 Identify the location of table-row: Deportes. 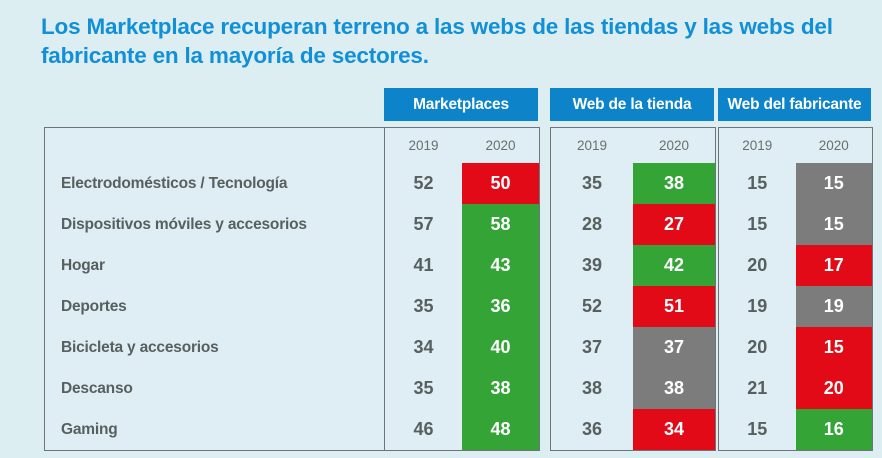
(215, 306).